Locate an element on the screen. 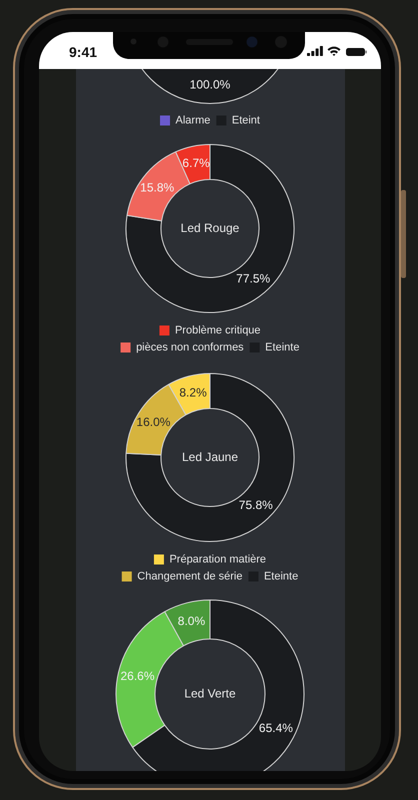 The image size is (418, 800). text: Led Jaune is located at coordinates (210, 456).